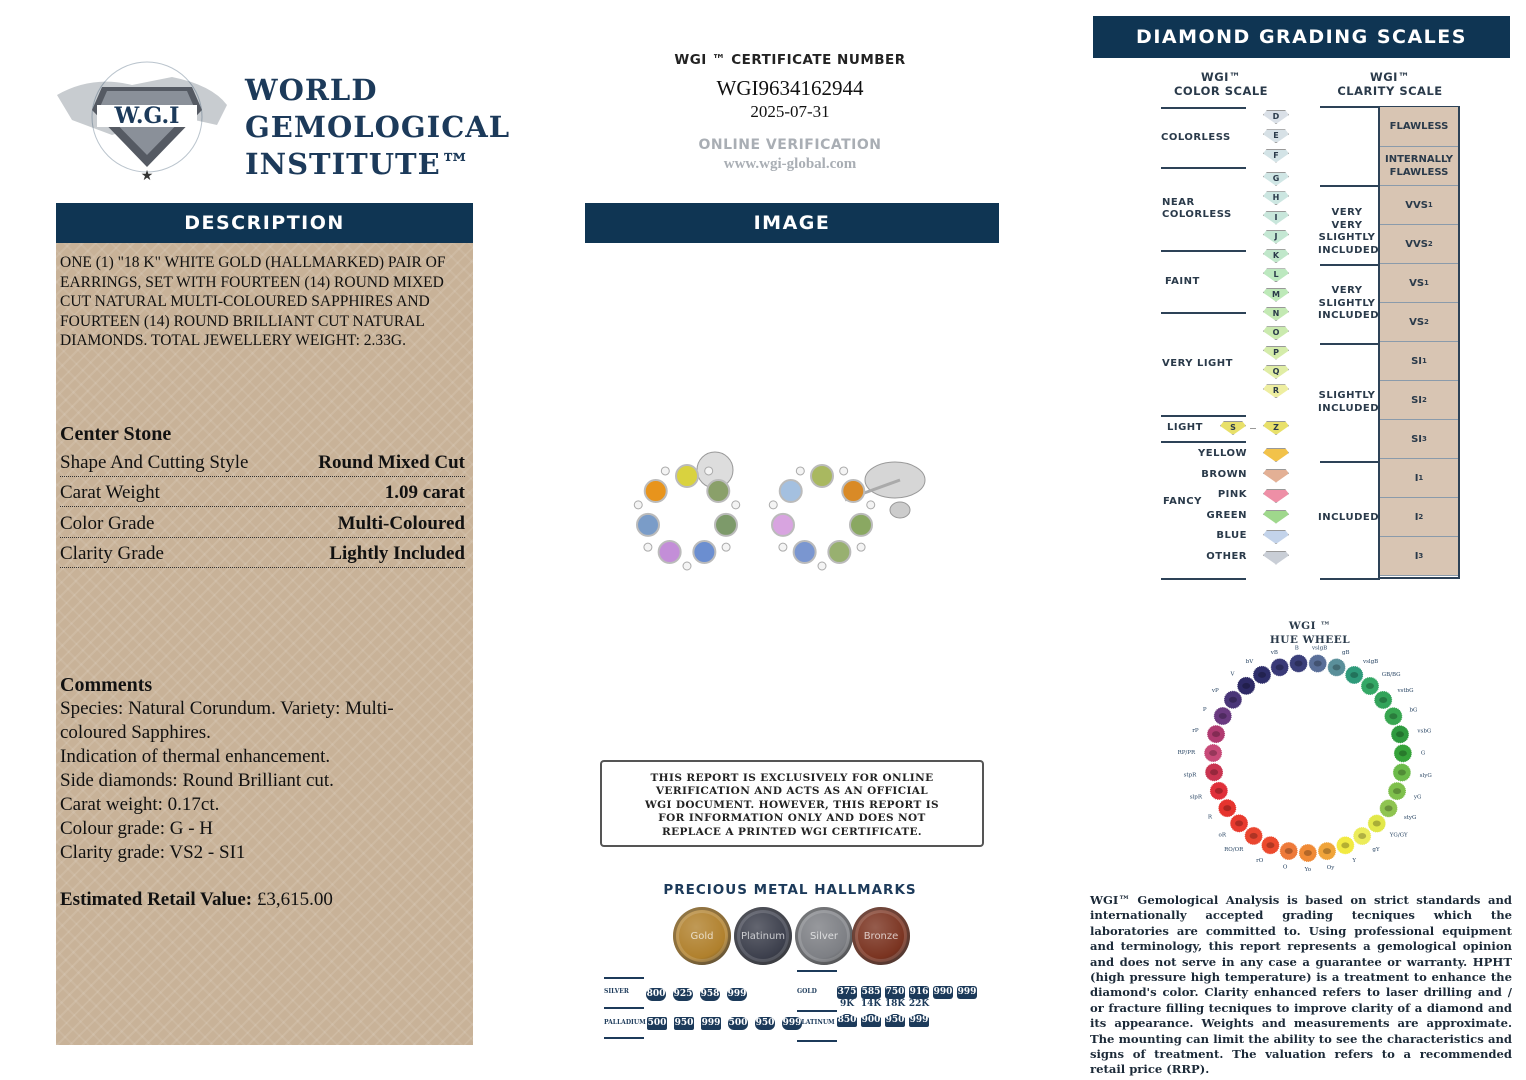 This screenshot has width=1526, height=1080. I want to click on color-group-label: LIGHT, so click(1185, 427).